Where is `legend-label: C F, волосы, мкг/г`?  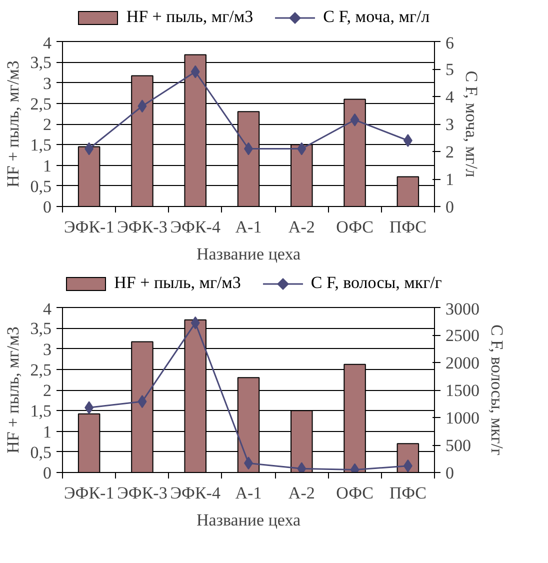
legend-label: C F, волосы, мкг/г is located at coordinates (376, 282).